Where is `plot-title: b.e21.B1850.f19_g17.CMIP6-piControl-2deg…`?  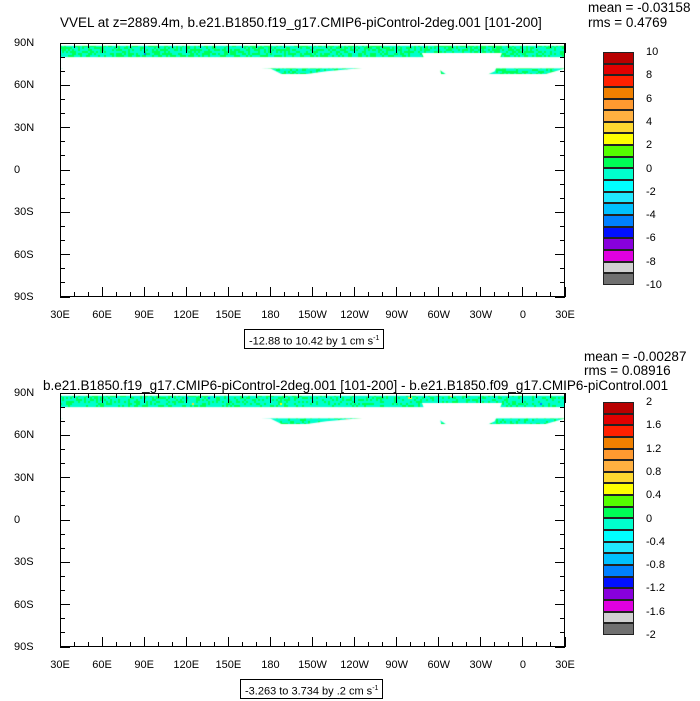
plot-title: b.e21.B1850.f19_g17.CMIP6-piControl-2deg… is located at coordinates (356, 385).